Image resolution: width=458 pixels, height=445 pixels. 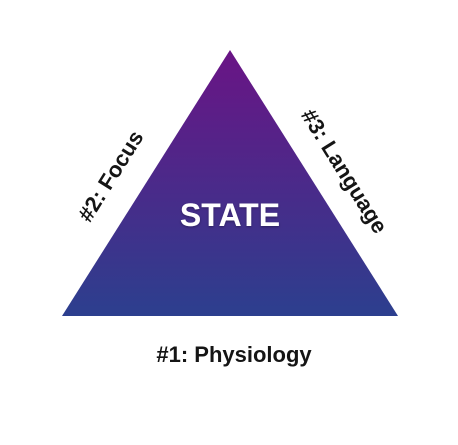 What do you see at coordinates (230, 215) in the screenshot?
I see `state-center-label: STATE` at bounding box center [230, 215].